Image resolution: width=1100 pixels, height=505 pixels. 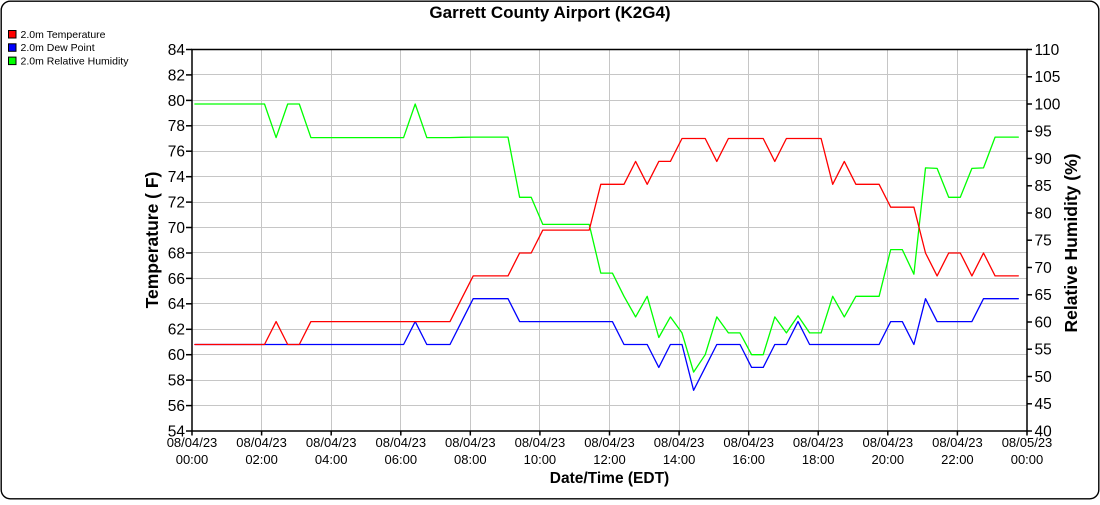 I want to click on svg-text: 22:00, so click(x=957, y=459).